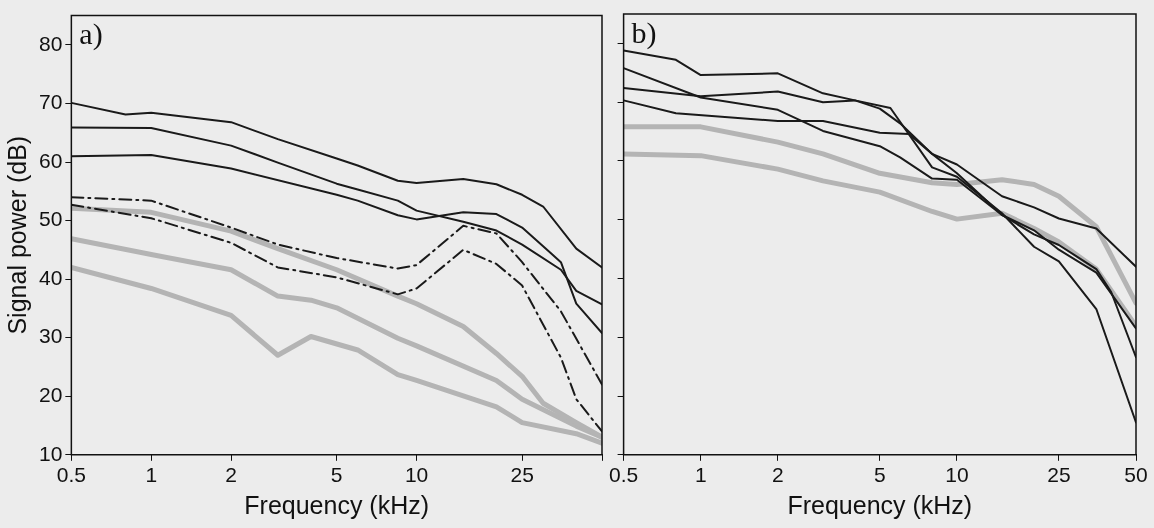 Image resolution: width=1154 pixels, height=528 pixels. Describe the element at coordinates (51, 102) in the screenshot. I see `y-tick-label: 70` at that location.